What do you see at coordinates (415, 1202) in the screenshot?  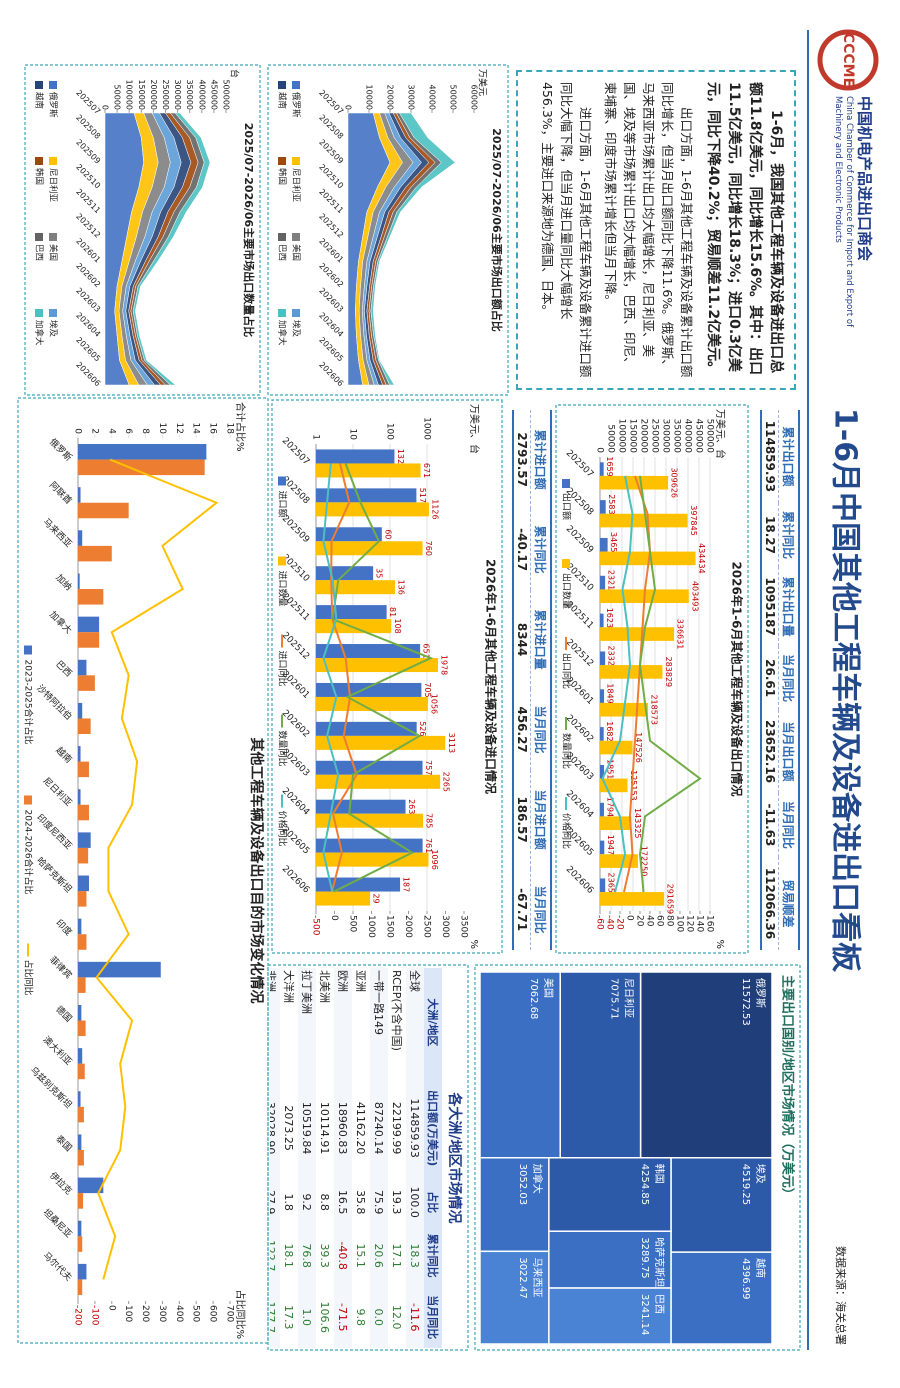 I see `table-cell: 100.0` at bounding box center [415, 1202].